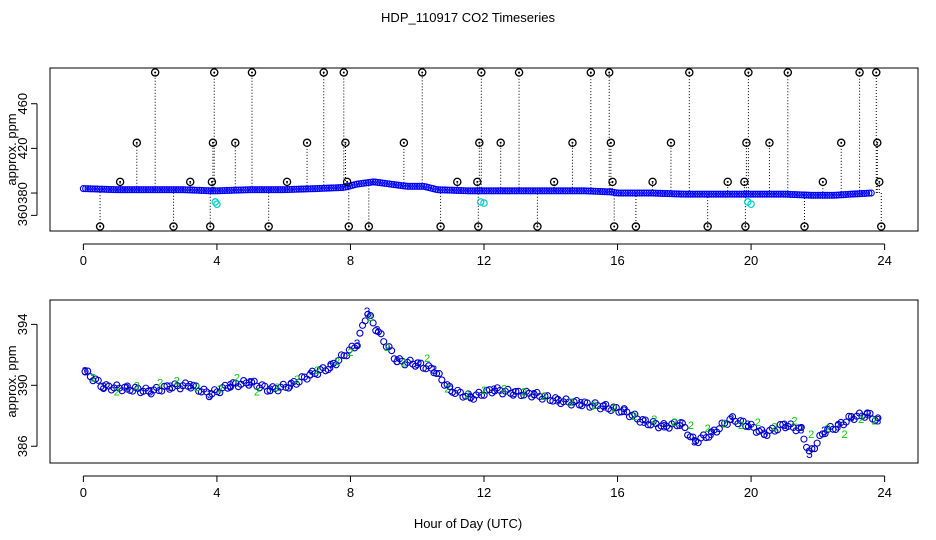 This screenshot has height=540, width=936. What do you see at coordinates (484, 492) in the screenshot?
I see `bottom-x-tick-label: 12` at bounding box center [484, 492].